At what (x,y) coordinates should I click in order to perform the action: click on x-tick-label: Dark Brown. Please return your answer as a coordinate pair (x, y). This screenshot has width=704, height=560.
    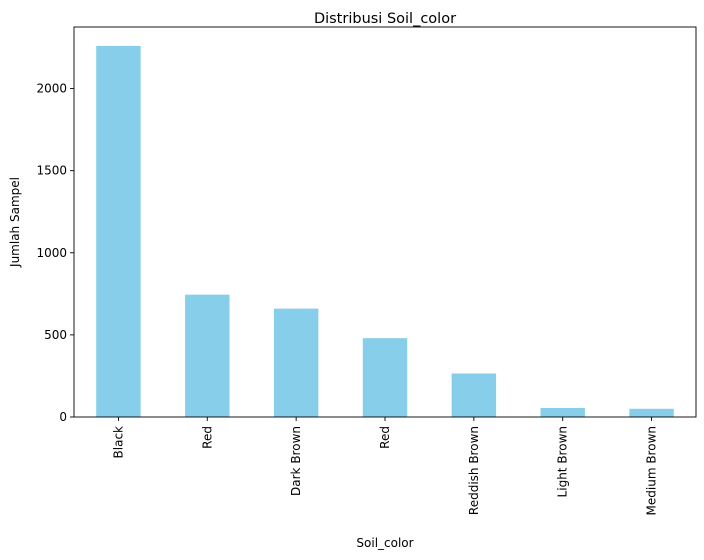
    Looking at the image, I should click on (296, 461).